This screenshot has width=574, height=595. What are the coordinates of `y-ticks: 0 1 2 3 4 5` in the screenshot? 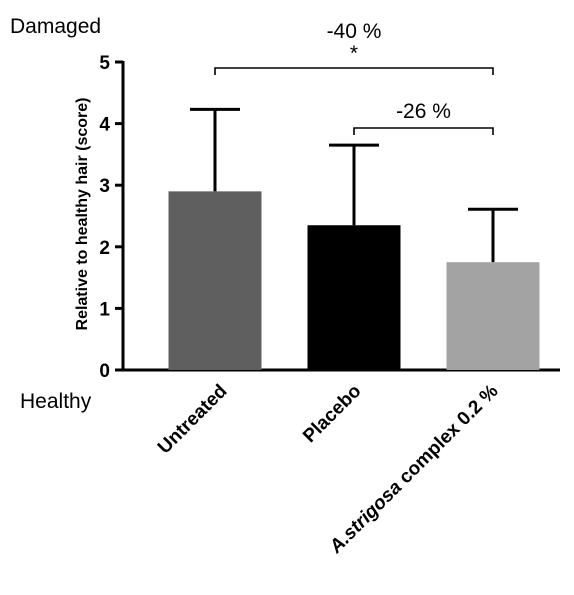 It's located at (111, 217).